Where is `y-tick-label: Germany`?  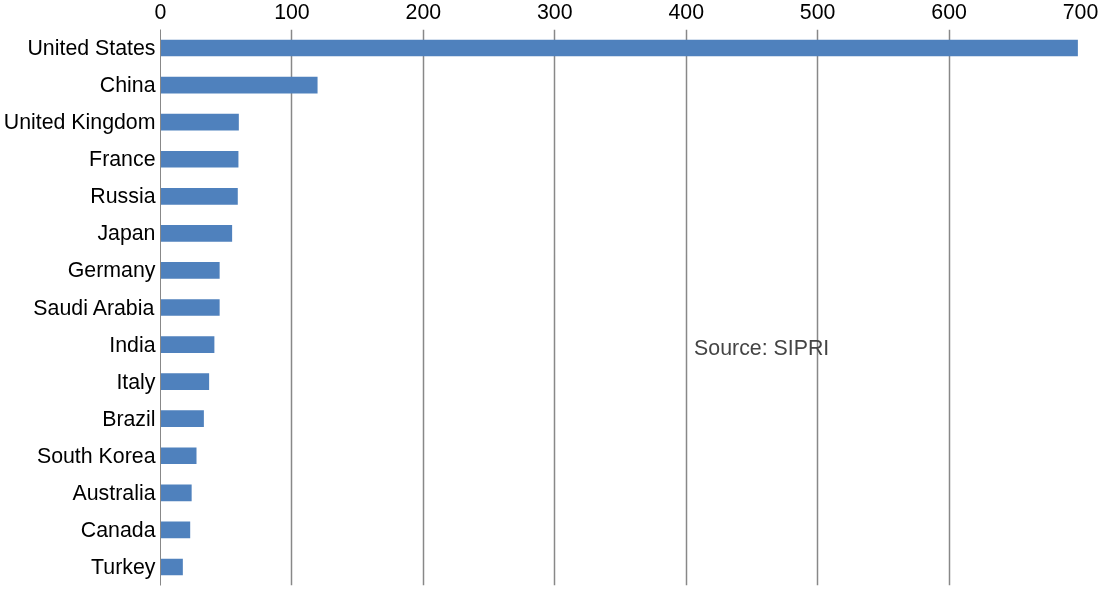
y-tick-label: Germany is located at coordinates (111, 270).